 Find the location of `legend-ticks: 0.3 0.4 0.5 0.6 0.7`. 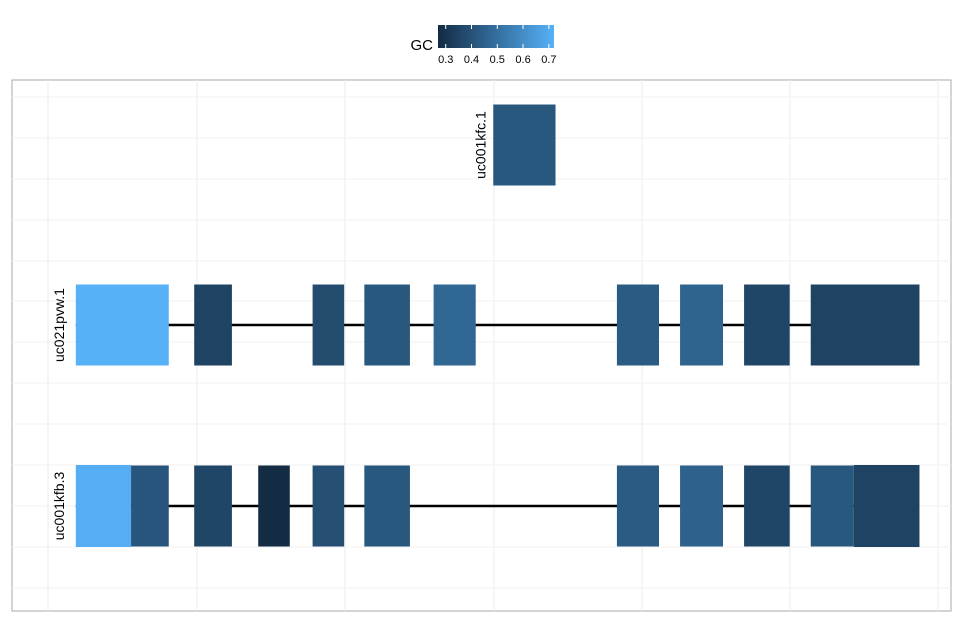

legend-ticks: 0.3 0.4 0.5 0.6 0.7 is located at coordinates (497, 45).